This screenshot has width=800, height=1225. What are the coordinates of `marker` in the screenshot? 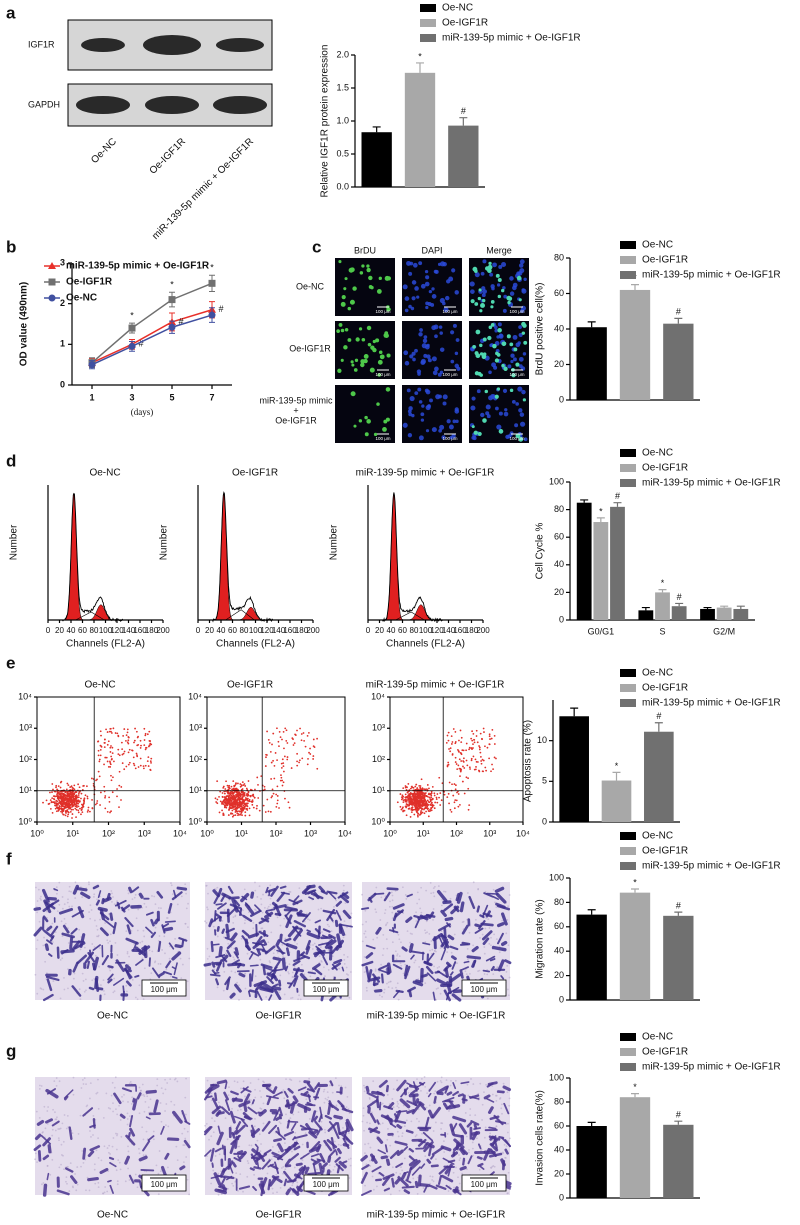 It's located at (52, 298).